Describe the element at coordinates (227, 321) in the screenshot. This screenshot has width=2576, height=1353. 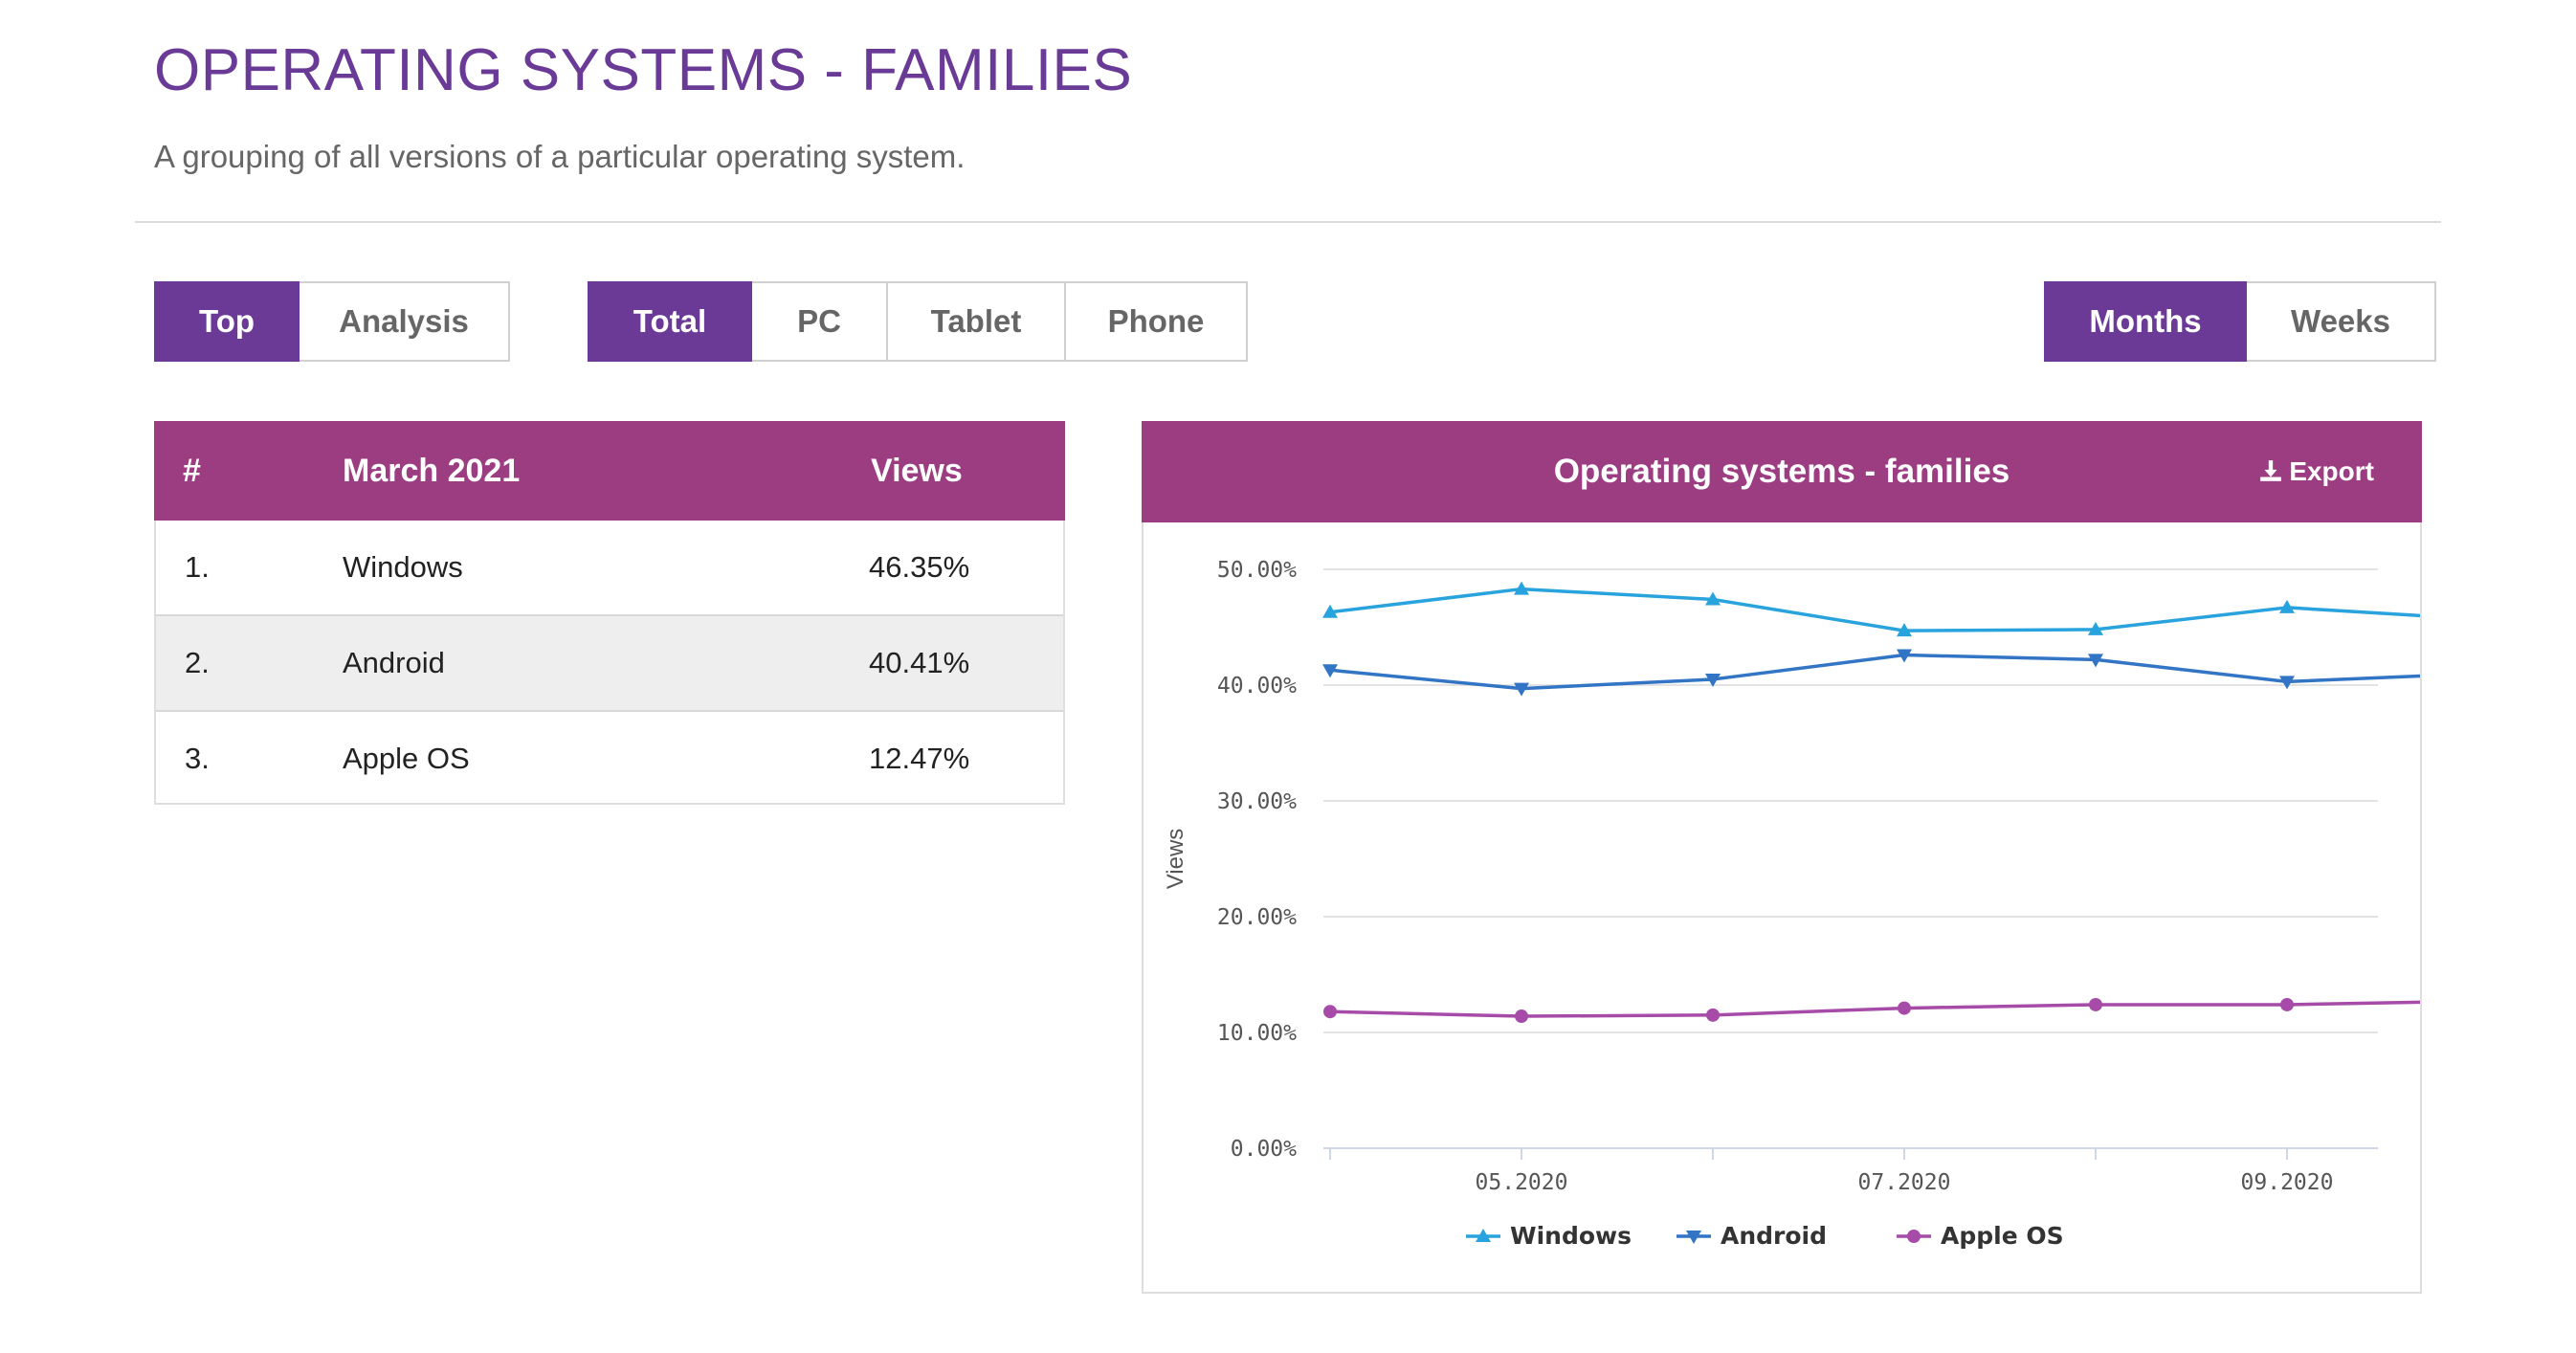
I see `toggle-top-button: Top` at that location.